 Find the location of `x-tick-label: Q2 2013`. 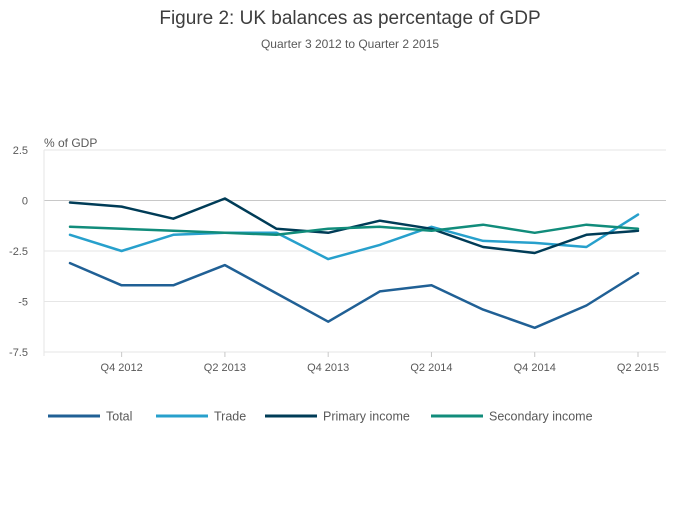

x-tick-label: Q2 2013 is located at coordinates (225, 368).